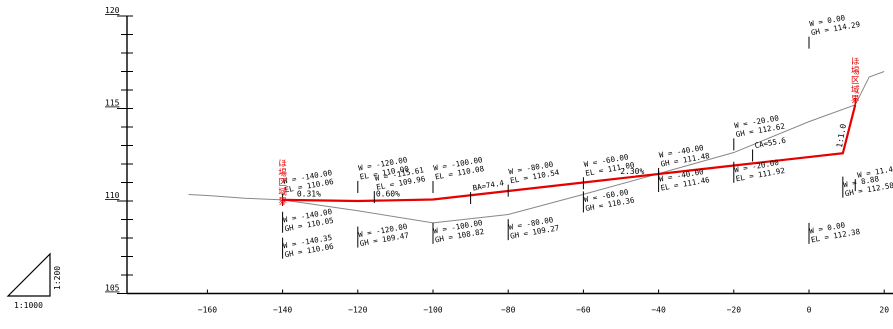 Image resolution: width=893 pixels, height=329 pixels. What do you see at coordinates (488, 185) in the screenshot?
I see `station-text: BA=74.4` at bounding box center [488, 185].